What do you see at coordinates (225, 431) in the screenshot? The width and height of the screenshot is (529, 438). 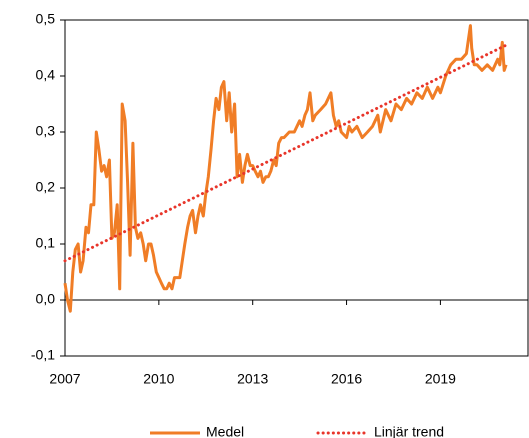 I see `legend-label: Medel` at bounding box center [225, 431].